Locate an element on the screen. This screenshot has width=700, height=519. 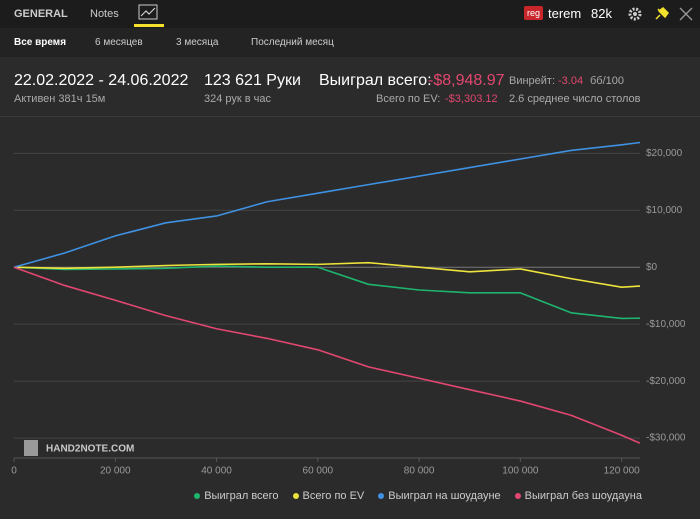
dates: 22.02.2022 - 24.06.2022 is located at coordinates (101, 80).